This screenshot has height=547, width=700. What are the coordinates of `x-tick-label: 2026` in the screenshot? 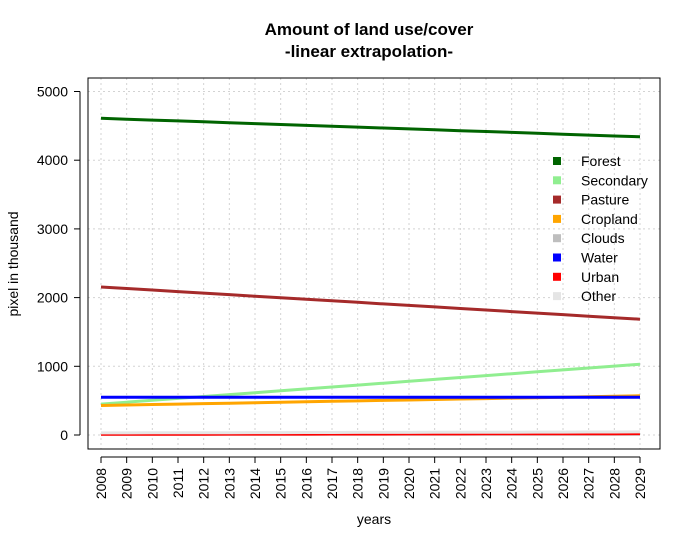 It's located at (563, 483).